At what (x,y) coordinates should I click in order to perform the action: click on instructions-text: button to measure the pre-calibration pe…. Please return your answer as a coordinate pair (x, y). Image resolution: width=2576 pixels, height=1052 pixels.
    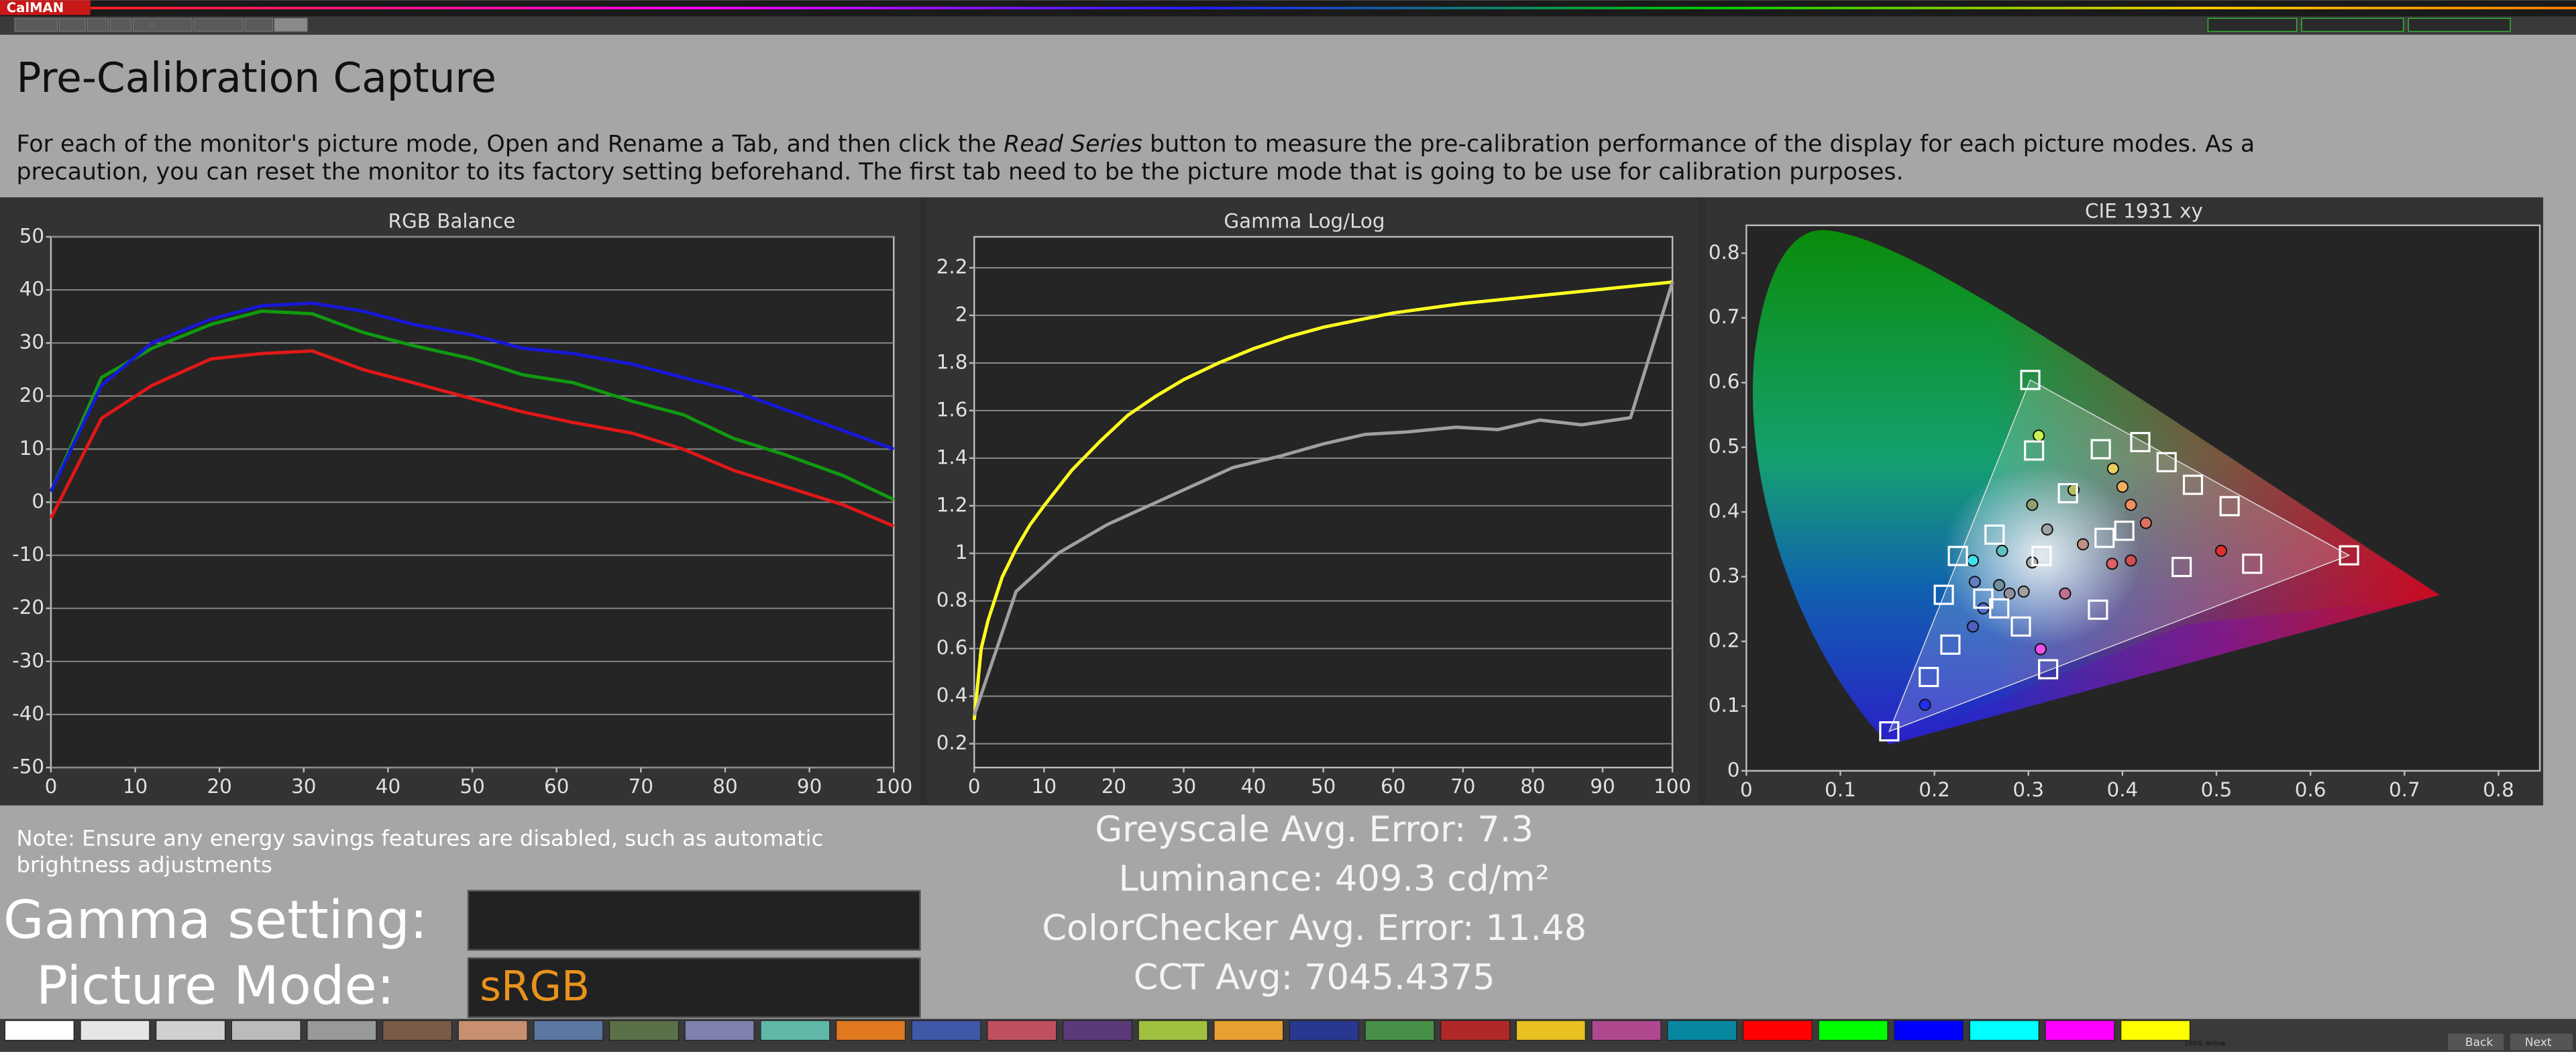
    Looking at the image, I should click on (1698, 145).